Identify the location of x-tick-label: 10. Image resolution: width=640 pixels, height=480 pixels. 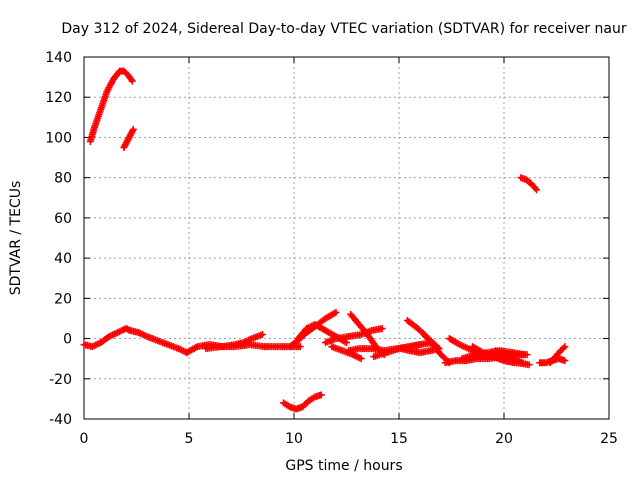
(294, 439).